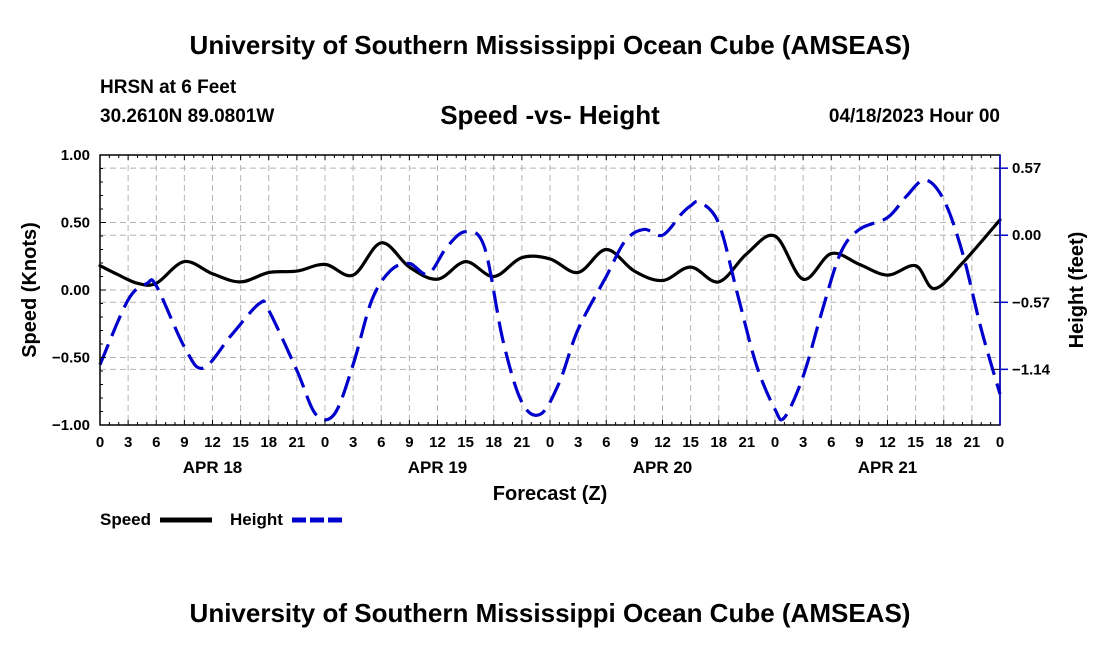 The width and height of the screenshot is (1100, 650). What do you see at coordinates (75, 155) in the screenshot?
I see `y-left-tick-label: 1.00` at bounding box center [75, 155].